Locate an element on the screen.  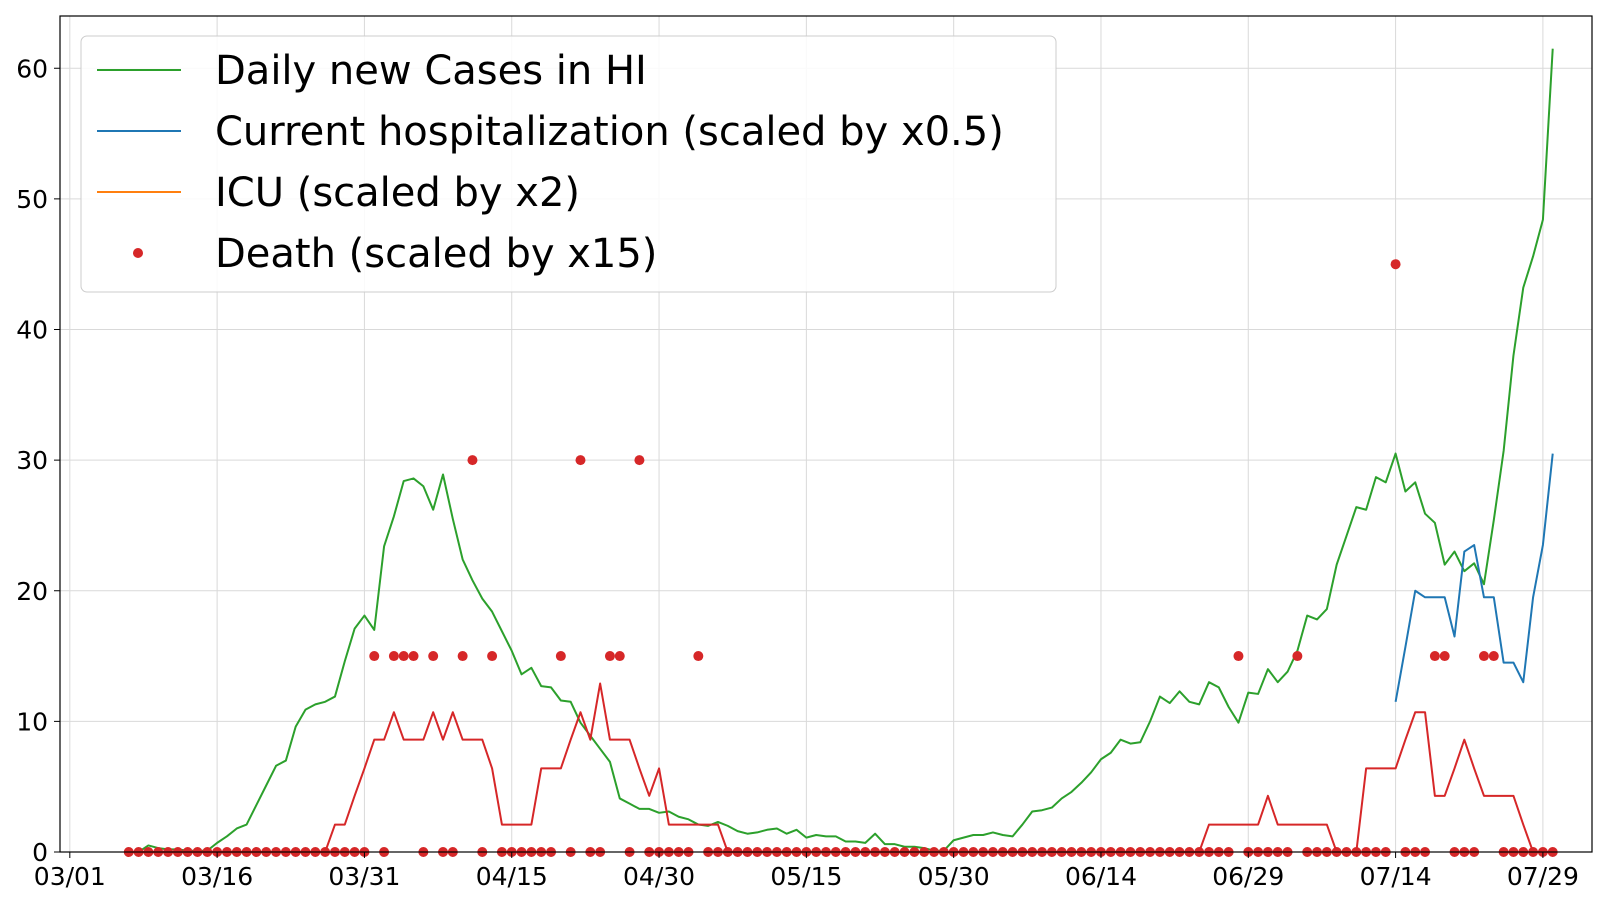
legend-label: ICU (scaled by x2) is located at coordinates (397, 193).